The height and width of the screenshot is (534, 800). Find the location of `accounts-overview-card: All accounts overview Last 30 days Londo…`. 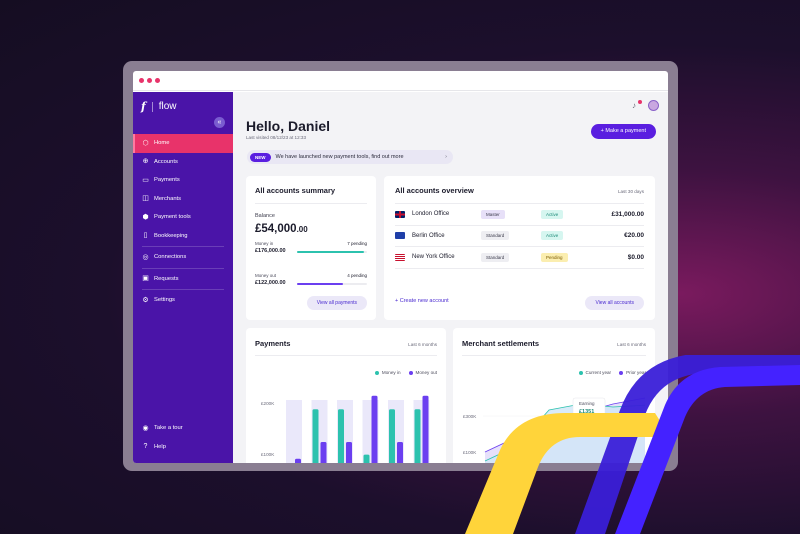

accounts-overview-card: All accounts overview Last 30 days Londo… is located at coordinates (519, 248).